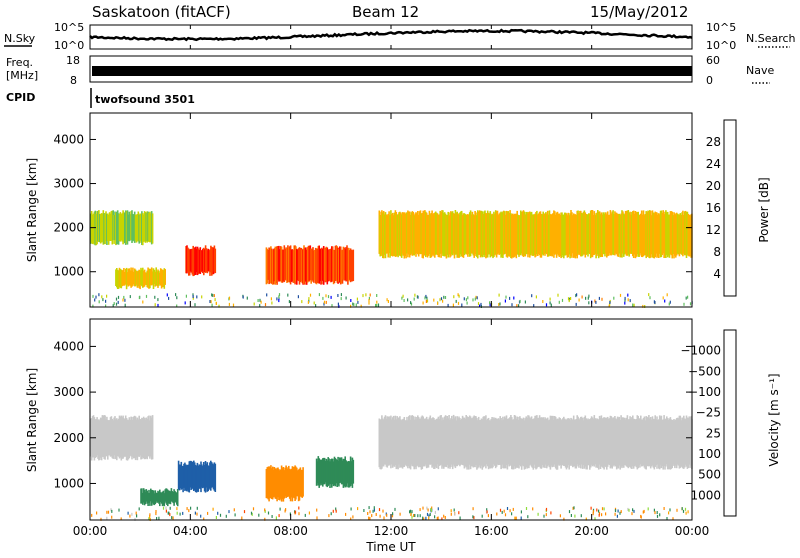  I want to click on power-cbar-tick: 20, so click(713, 186).